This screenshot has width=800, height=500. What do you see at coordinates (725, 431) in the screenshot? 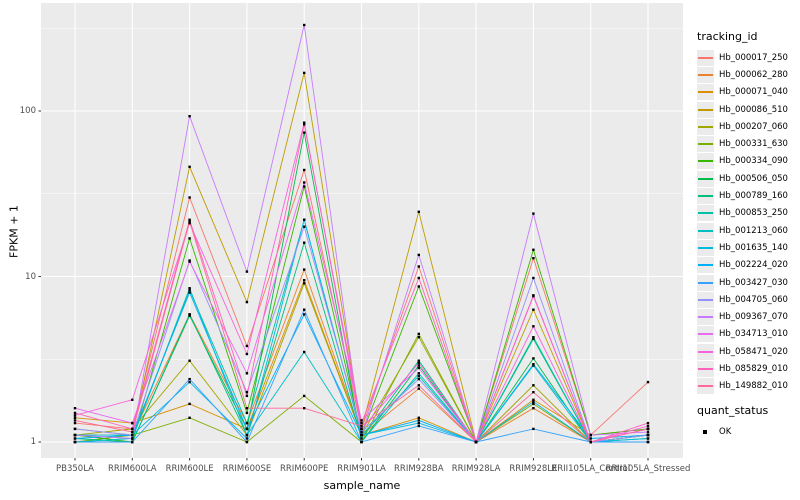
I see `legend-entry-label: OK` at bounding box center [725, 431].